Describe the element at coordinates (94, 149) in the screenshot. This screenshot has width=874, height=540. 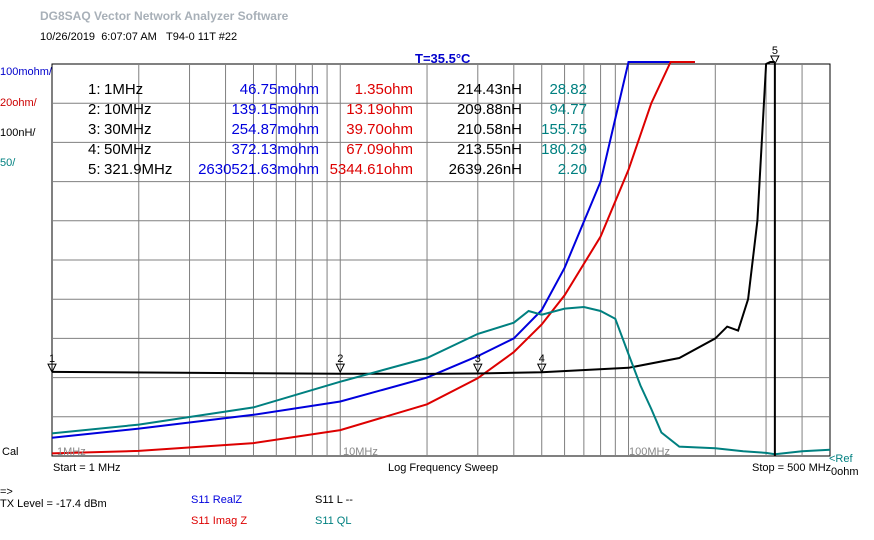
I see `marker-4-label: 4:` at that location.